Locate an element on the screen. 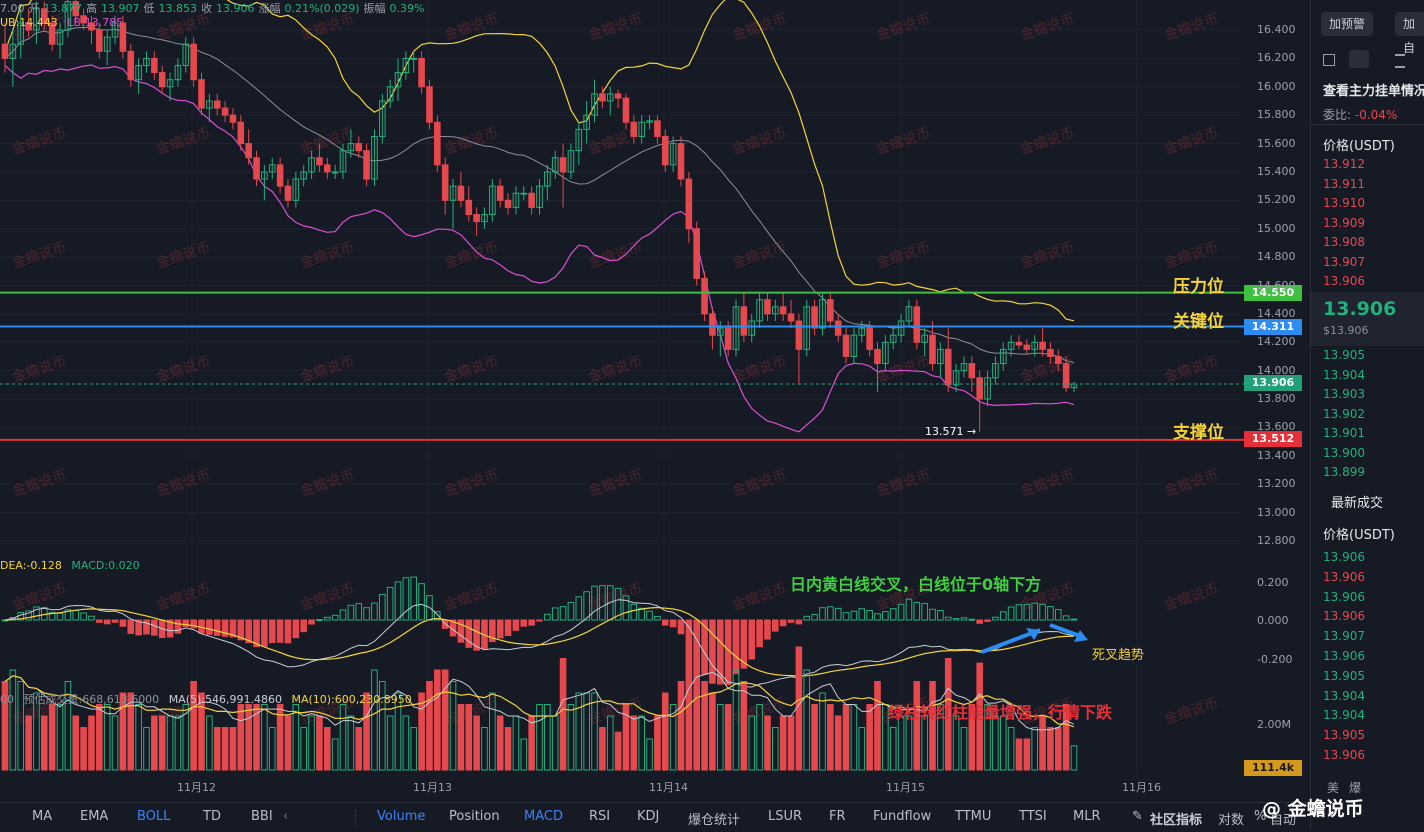  indicator-1: Position is located at coordinates (474, 816).